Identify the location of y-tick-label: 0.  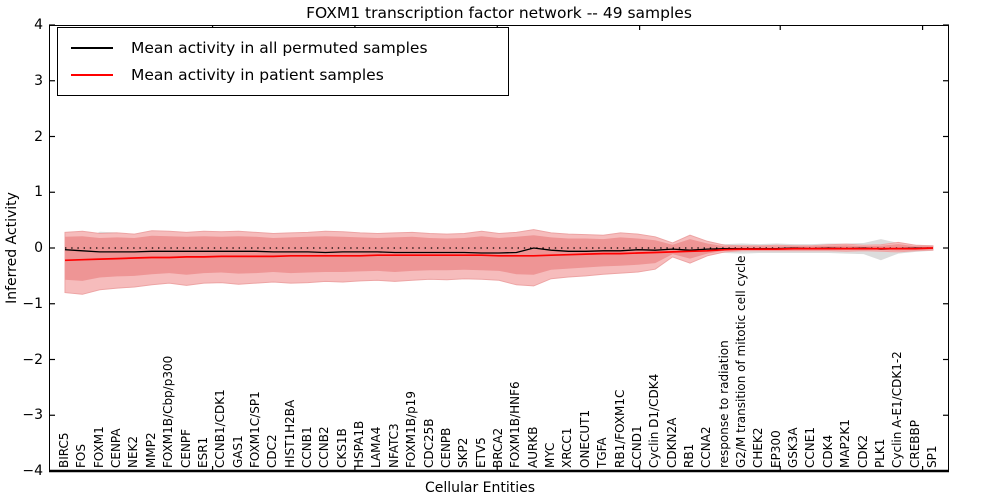
(38, 248).